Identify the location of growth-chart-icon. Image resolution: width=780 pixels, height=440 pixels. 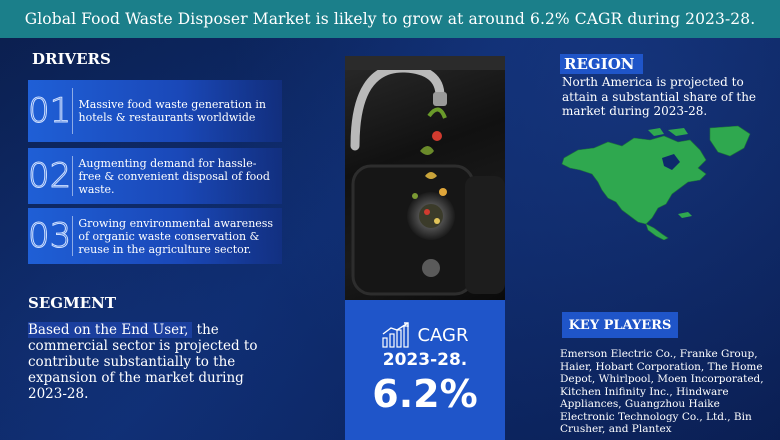
(396, 335).